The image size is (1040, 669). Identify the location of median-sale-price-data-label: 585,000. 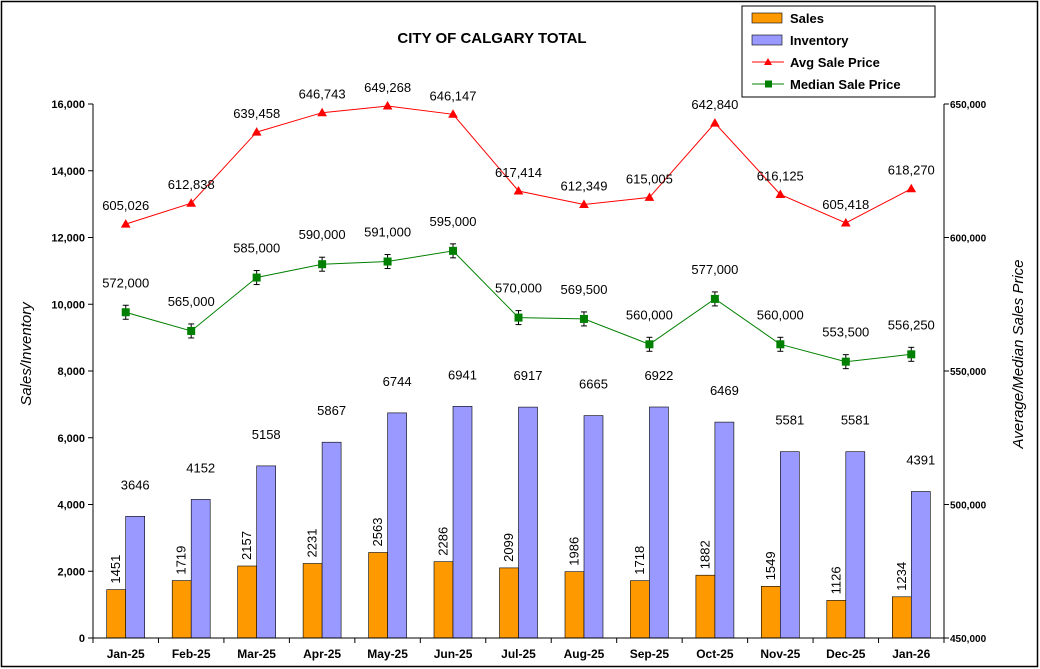
(256, 248).